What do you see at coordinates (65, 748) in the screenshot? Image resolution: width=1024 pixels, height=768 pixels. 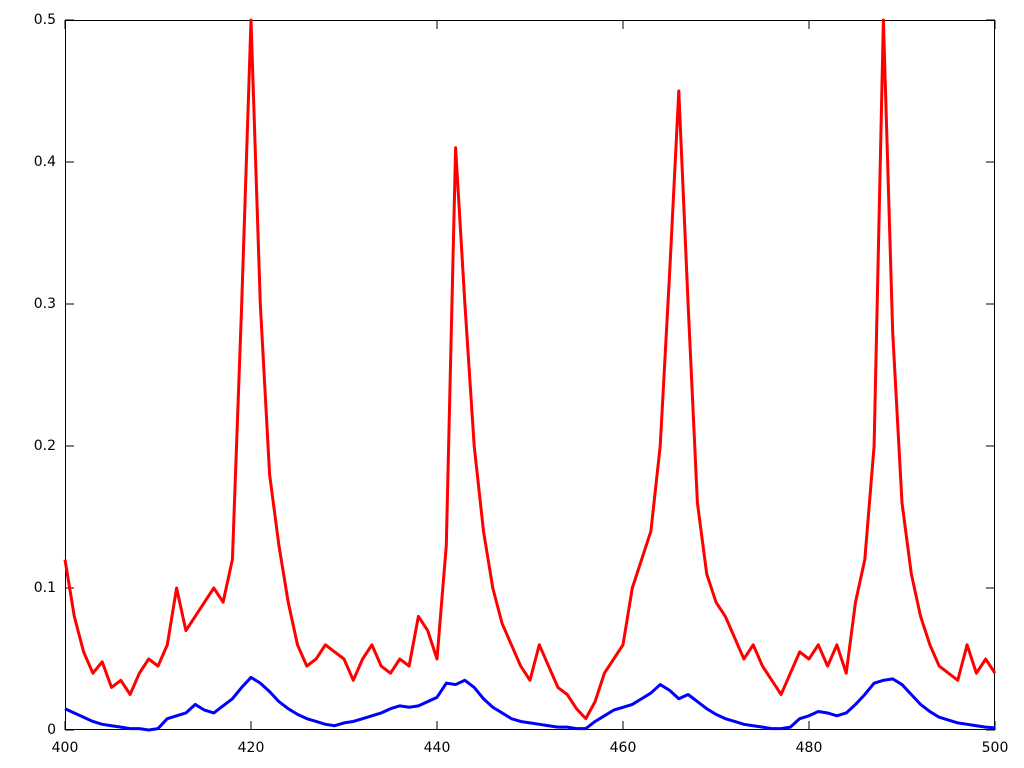 I see `x-tick-label: 400` at bounding box center [65, 748].